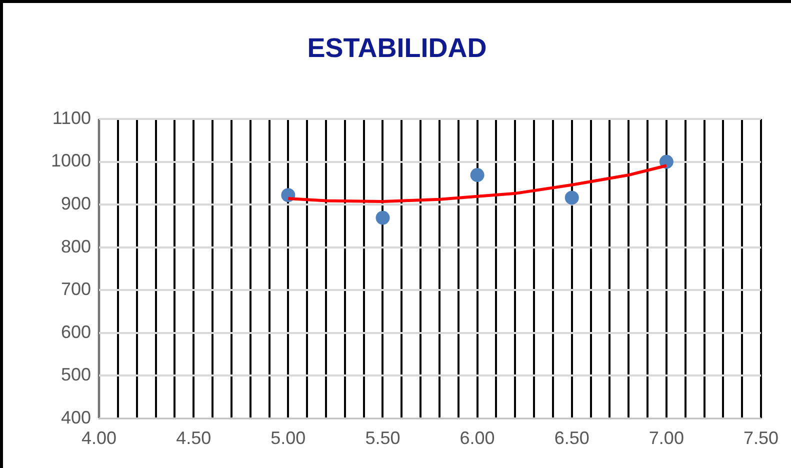 The width and height of the screenshot is (791, 468). Describe the element at coordinates (76, 332) in the screenshot. I see `y-tick-label: 600` at that location.